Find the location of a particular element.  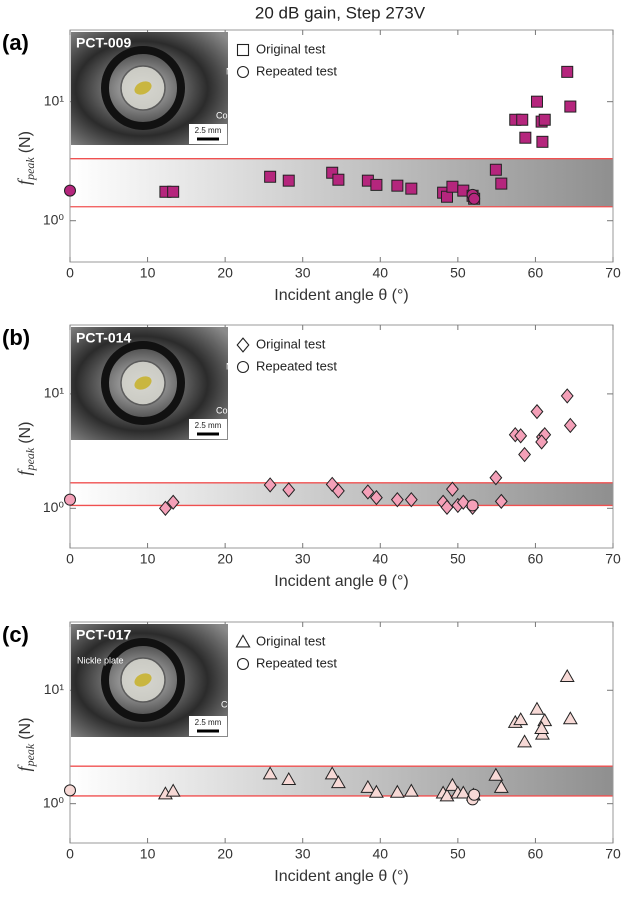

inset-sample: PCT-017 is located at coordinates (103, 635).